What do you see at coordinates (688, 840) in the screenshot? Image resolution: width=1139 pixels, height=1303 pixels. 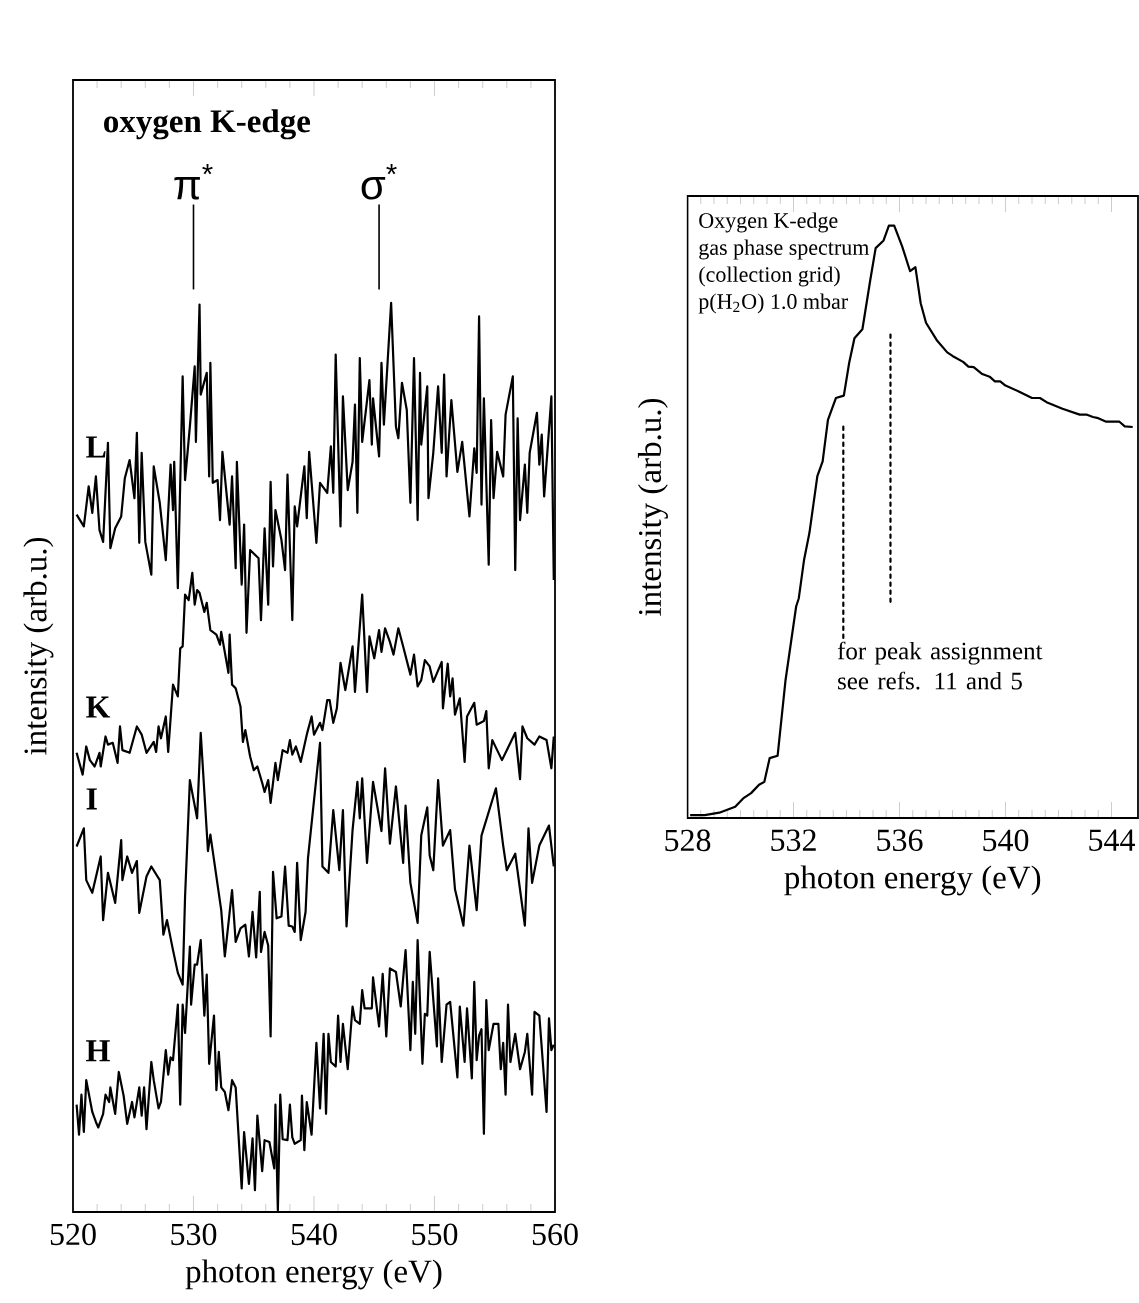 I see `x-tick-label: 528` at bounding box center [688, 840].